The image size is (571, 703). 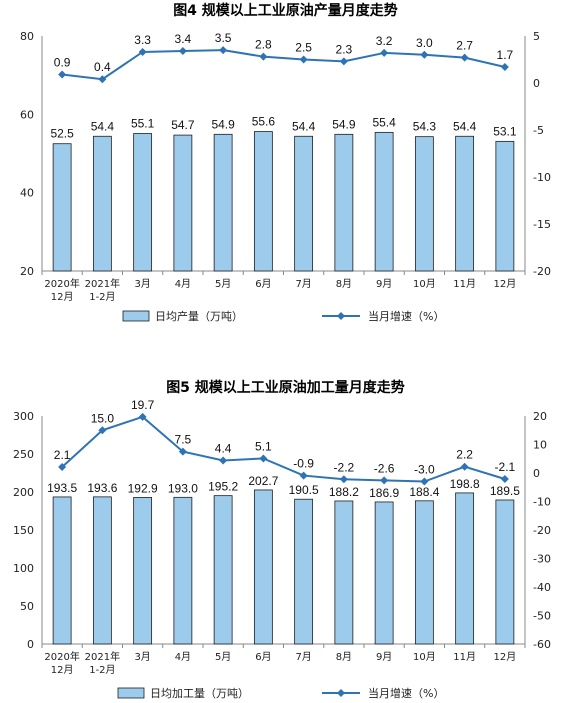 What do you see at coordinates (536, 36) in the screenshot?
I see `right-axis-tick-label: 5` at bounding box center [536, 36].